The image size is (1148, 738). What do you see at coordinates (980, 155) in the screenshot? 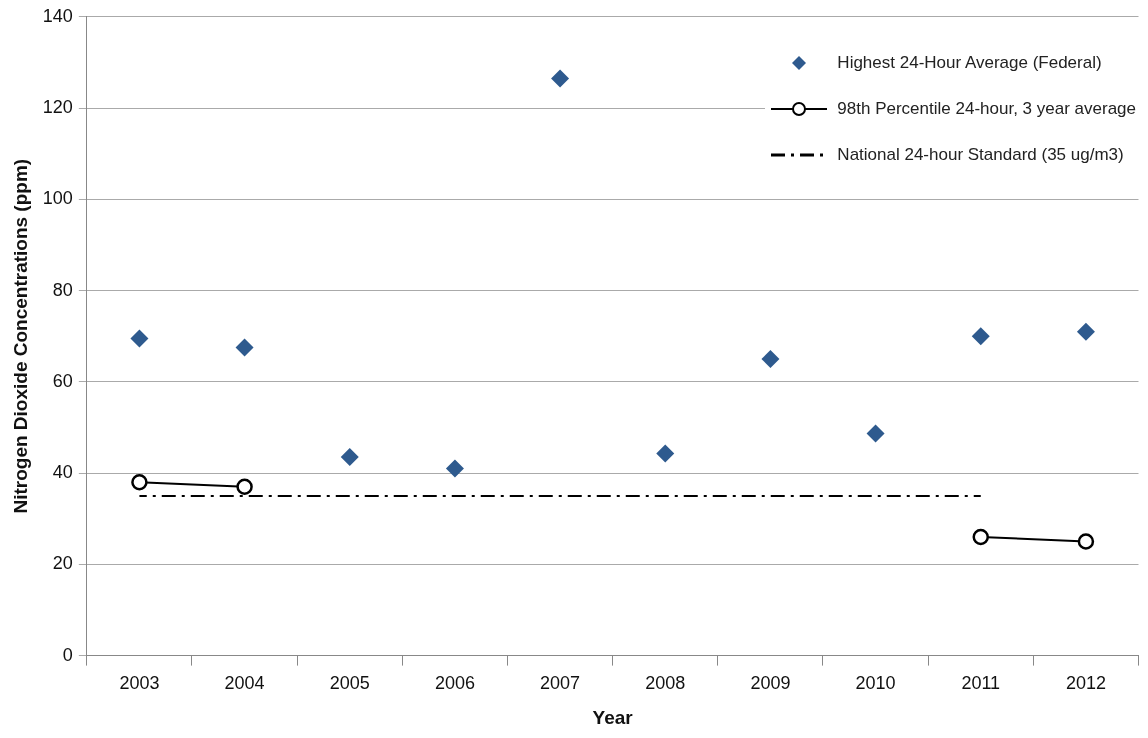
I see `legend-label: National 24-hour Standard (35 ug/m3)` at bounding box center [980, 155].